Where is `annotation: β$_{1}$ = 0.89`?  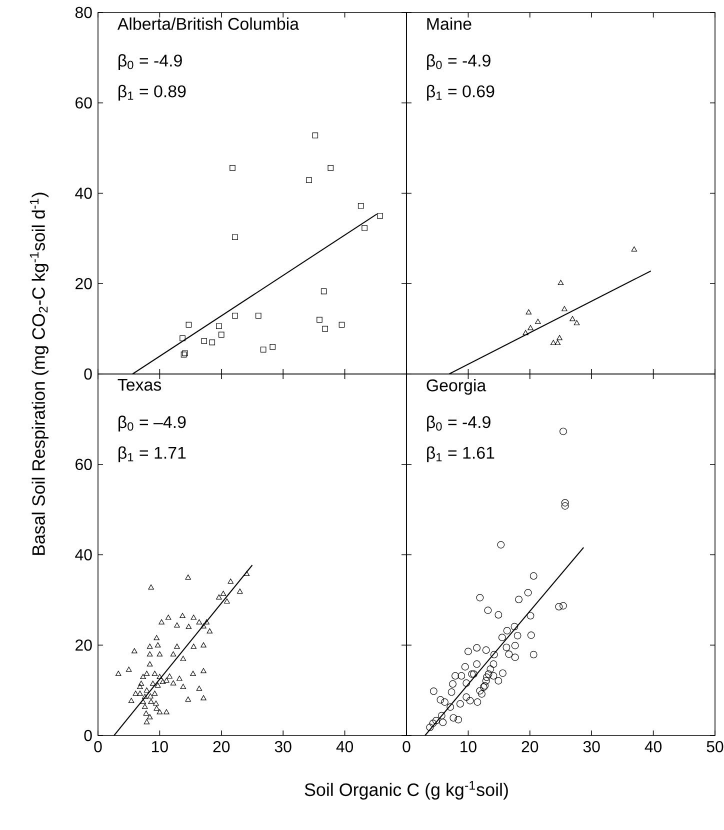 annotation: β$_{1}$ = 0.89 is located at coordinates (152, 92).